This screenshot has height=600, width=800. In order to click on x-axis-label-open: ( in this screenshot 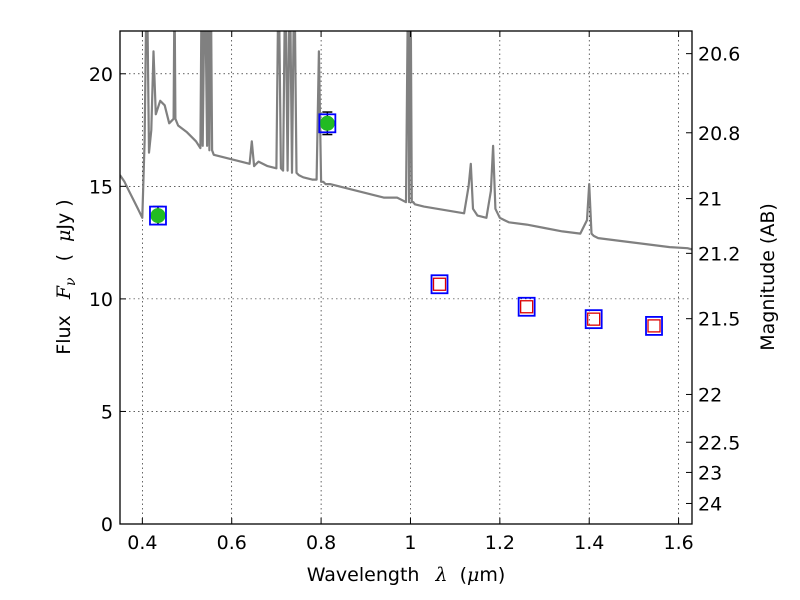, I will do `click(463, 575)`.